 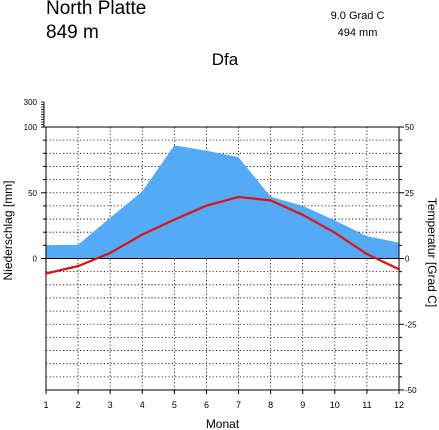 What do you see at coordinates (409, 193) in the screenshot?
I see `right-tick-label: 25` at bounding box center [409, 193].